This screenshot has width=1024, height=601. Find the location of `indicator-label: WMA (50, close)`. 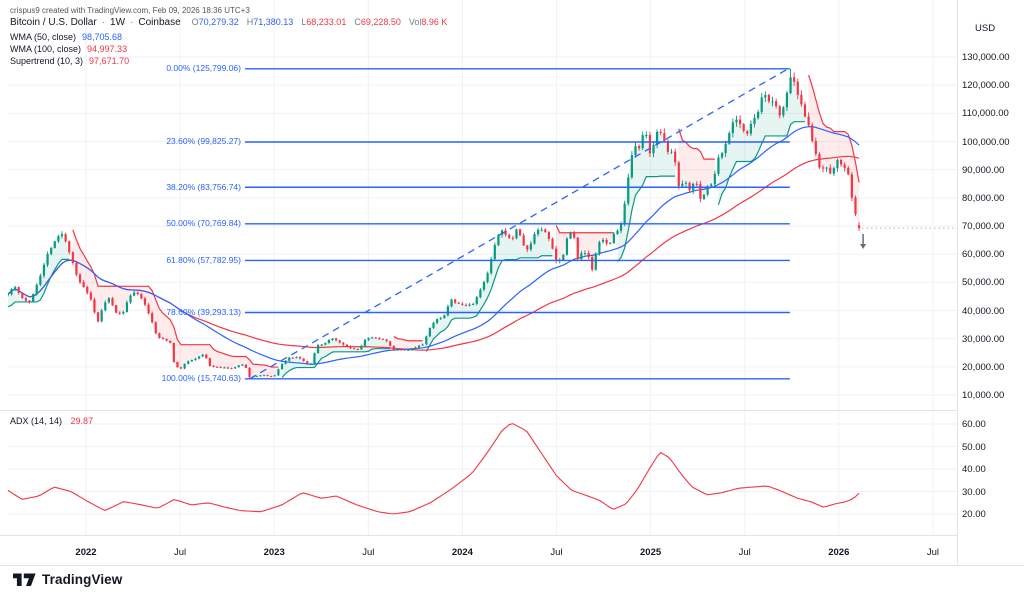

indicator-label: WMA (50, close) is located at coordinates (43, 37).